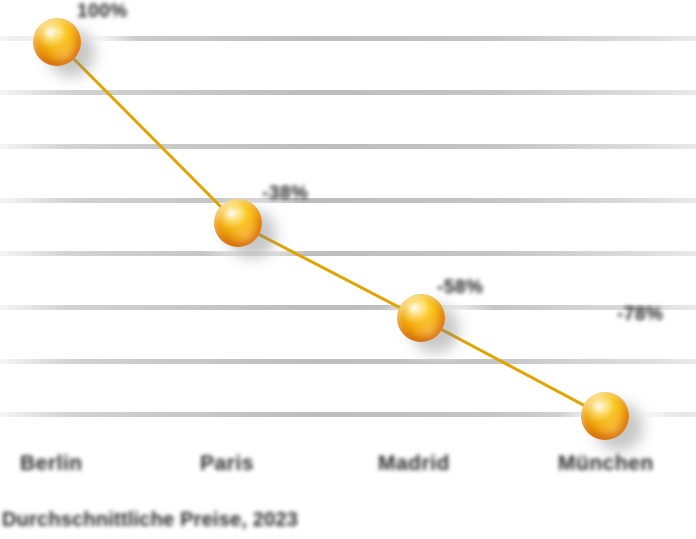  Describe the element at coordinates (606, 463) in the screenshot. I see `x-axis-label: München` at that location.